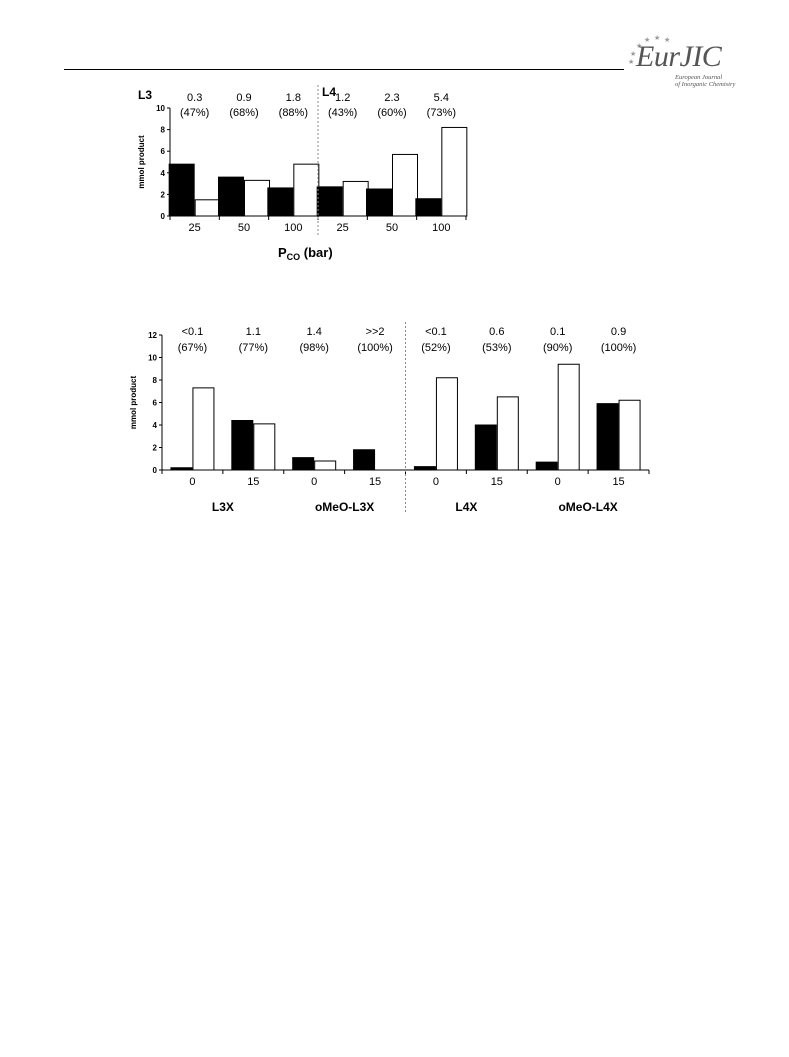  What do you see at coordinates (375, 332) in the screenshot?
I see `annotation-value: >>2` at bounding box center [375, 332].